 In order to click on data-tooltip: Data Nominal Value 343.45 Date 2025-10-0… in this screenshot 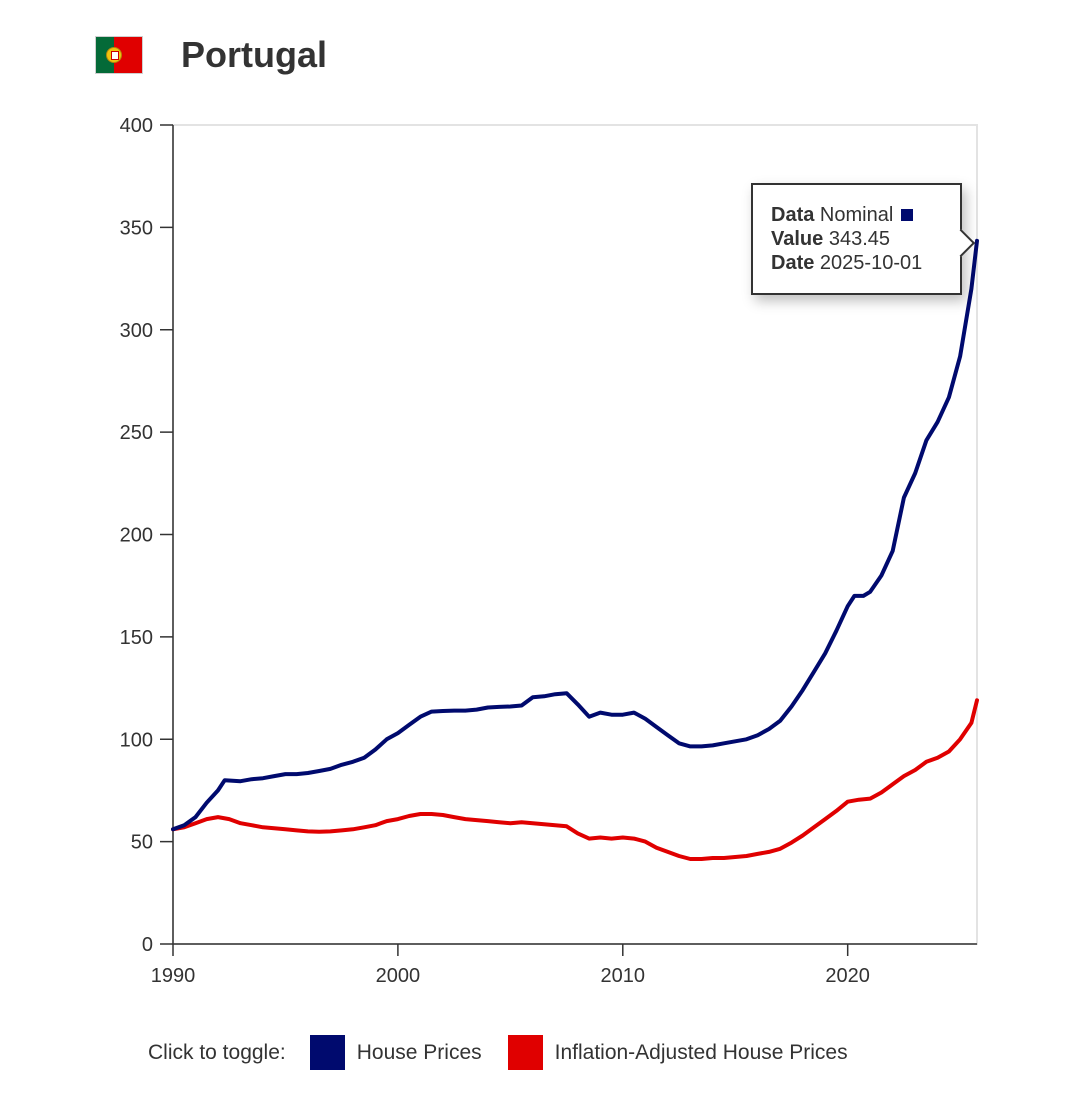, I will do `click(863, 239)`.